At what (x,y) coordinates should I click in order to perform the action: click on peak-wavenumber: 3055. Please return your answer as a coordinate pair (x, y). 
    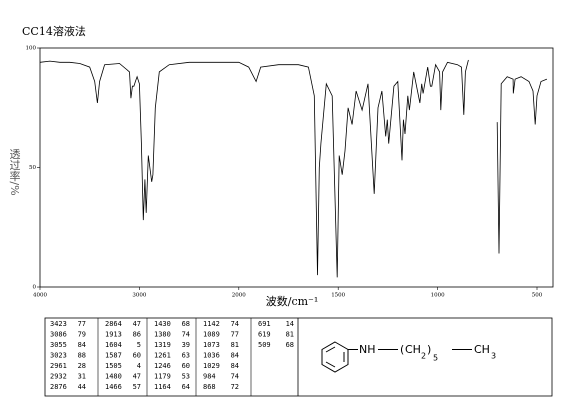
    Looking at the image, I should click on (58, 345).